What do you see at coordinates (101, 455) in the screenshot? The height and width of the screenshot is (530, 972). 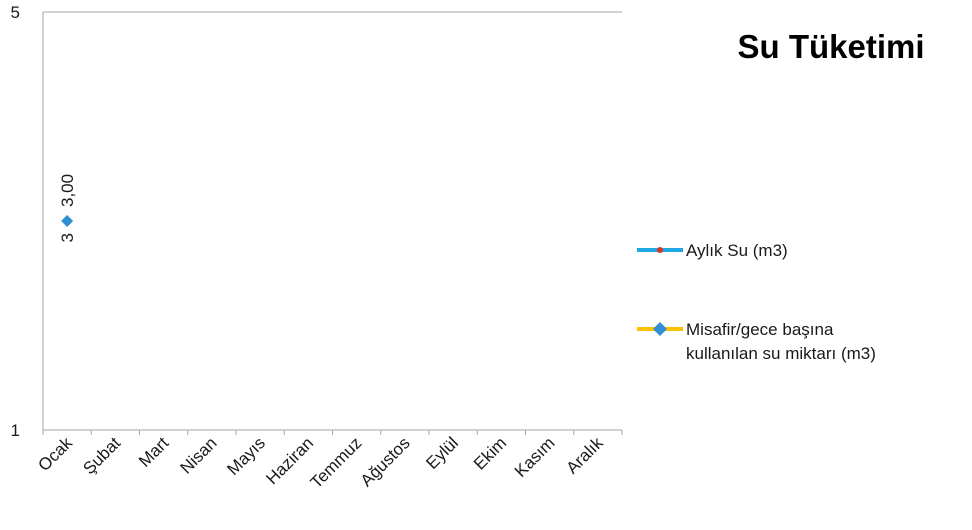 I see `x-tick-label: Şubat` at bounding box center [101, 455].